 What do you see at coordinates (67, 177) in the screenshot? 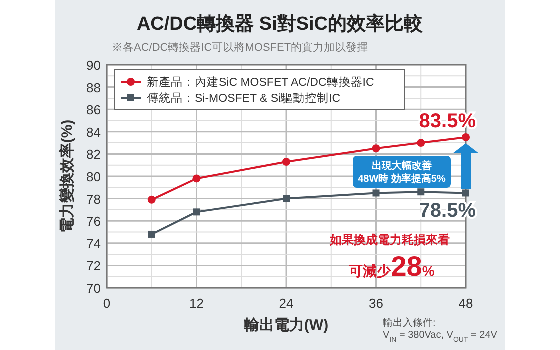
I see `y-axis-title: 電力變換效率(%)` at bounding box center [67, 177].